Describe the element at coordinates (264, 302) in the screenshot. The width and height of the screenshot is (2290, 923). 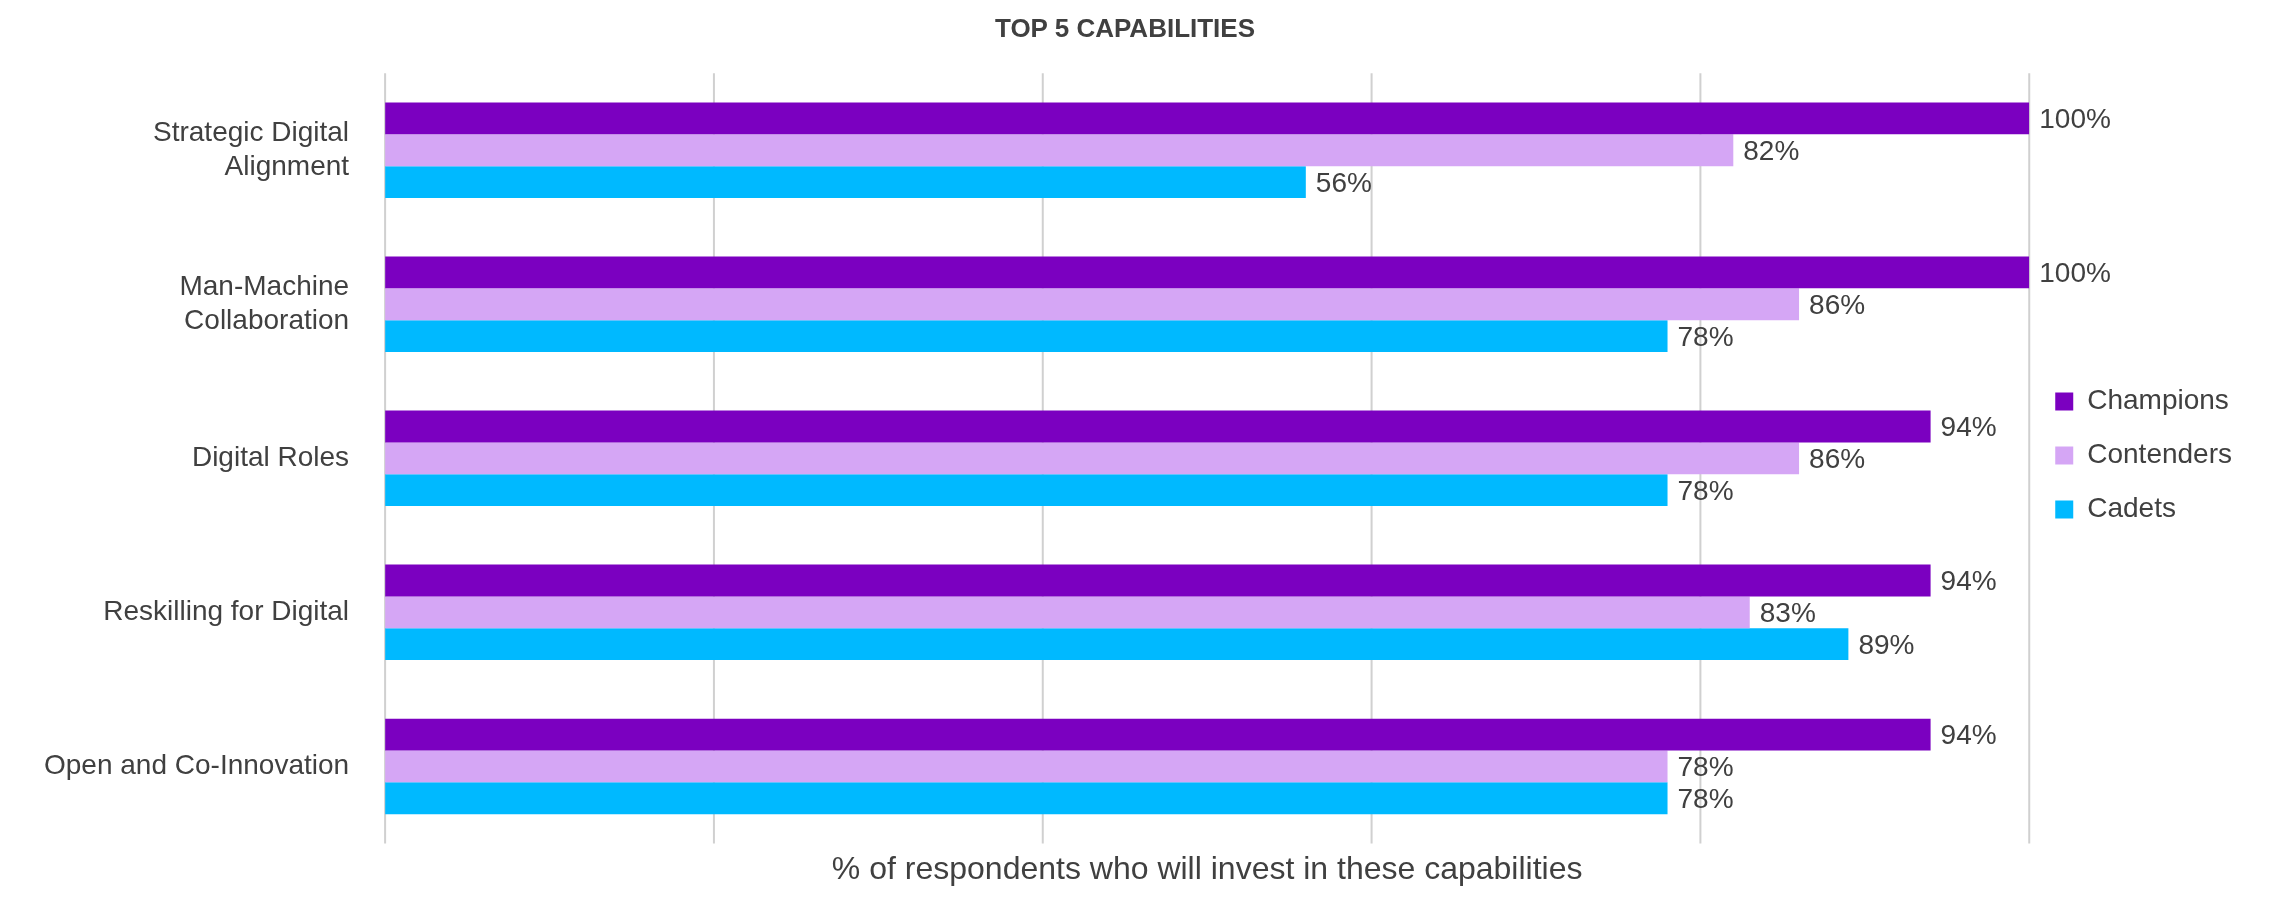
I see `y-tick-label: Man-Machine Collaboration` at that location.